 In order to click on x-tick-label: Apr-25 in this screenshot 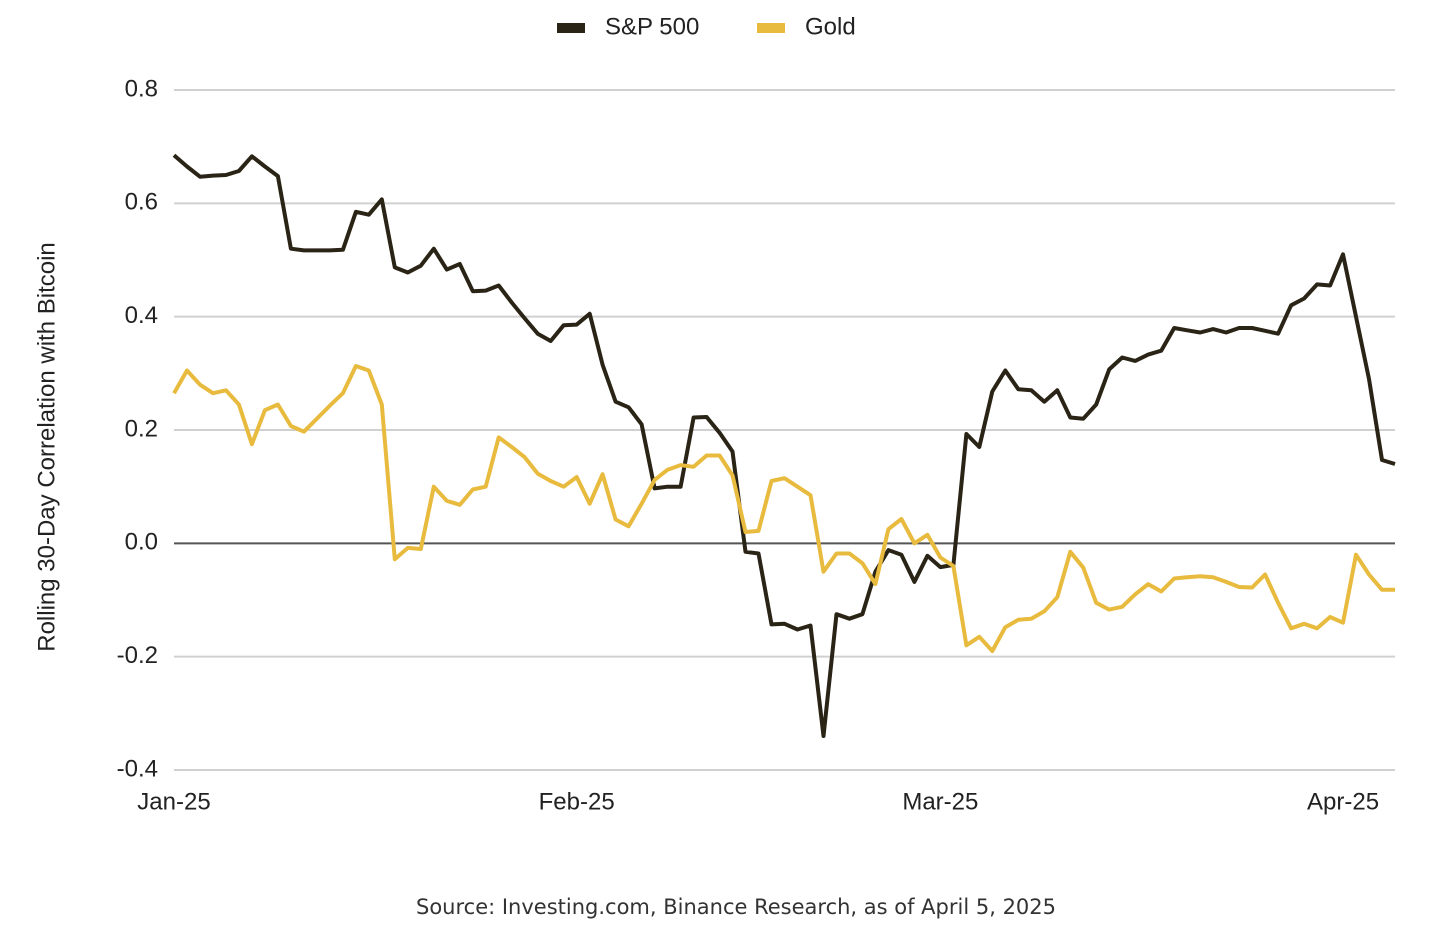, I will do `click(1343, 801)`.